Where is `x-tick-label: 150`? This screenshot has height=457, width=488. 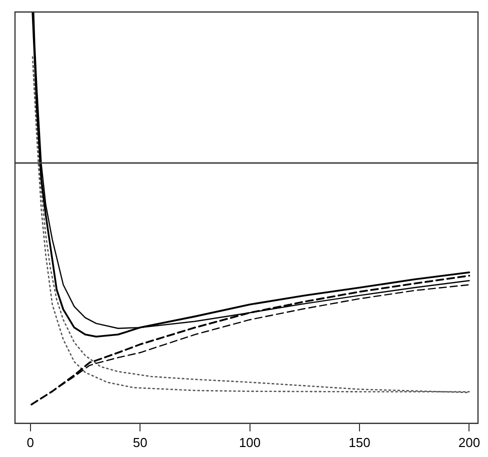
x-tick-label: 150 is located at coordinates (359, 442).